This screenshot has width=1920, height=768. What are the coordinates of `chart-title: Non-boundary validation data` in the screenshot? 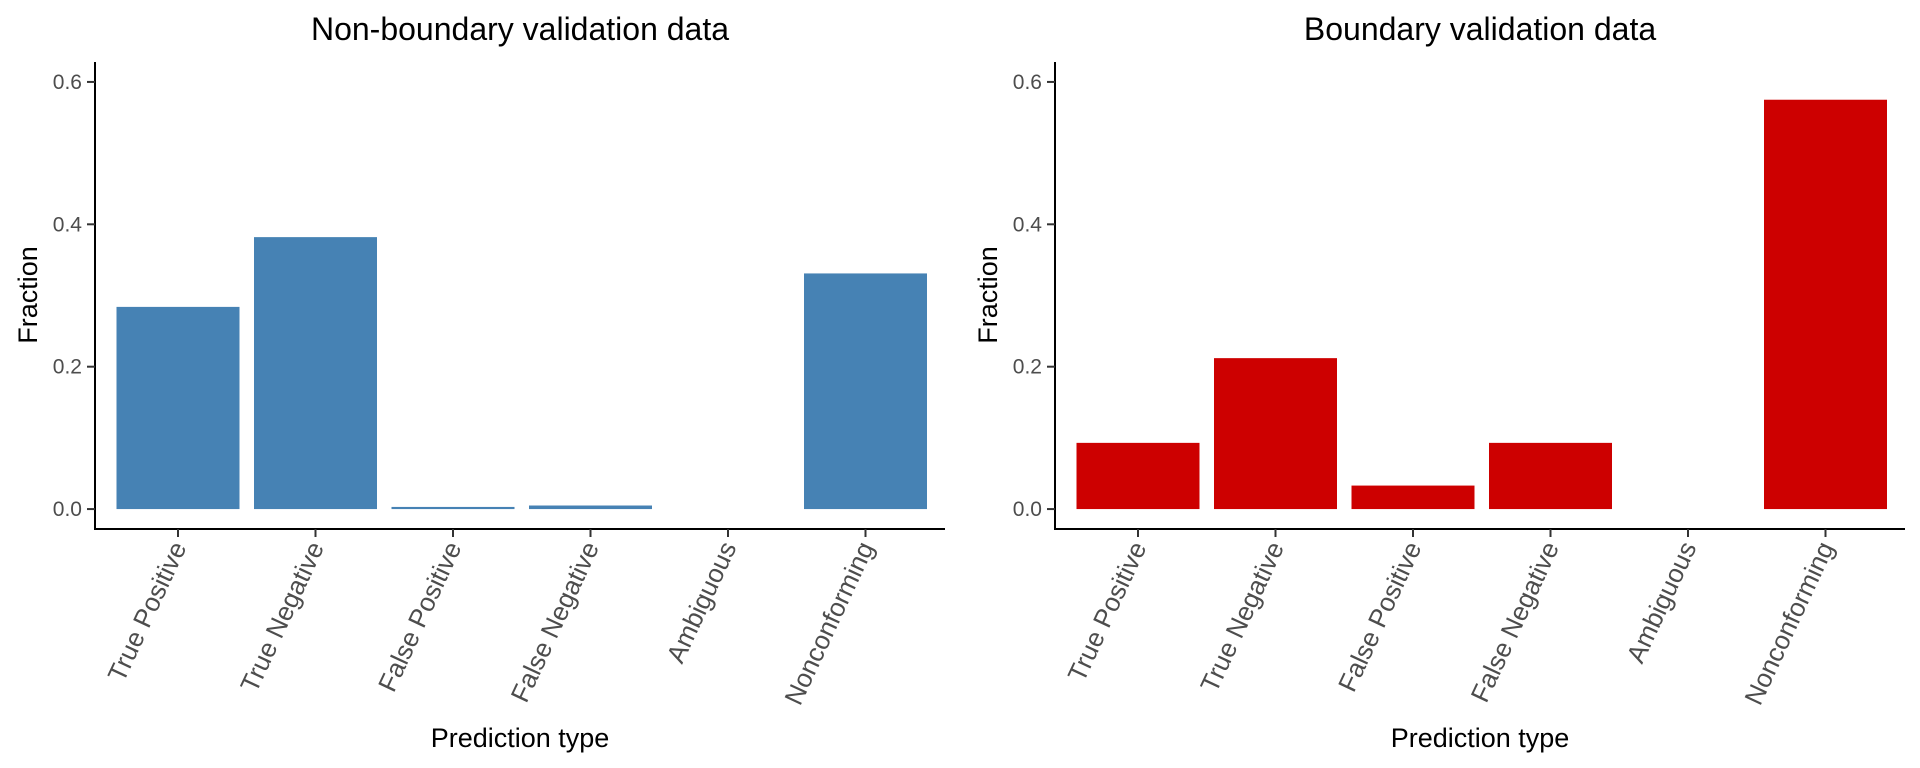 It's located at (520, 29).